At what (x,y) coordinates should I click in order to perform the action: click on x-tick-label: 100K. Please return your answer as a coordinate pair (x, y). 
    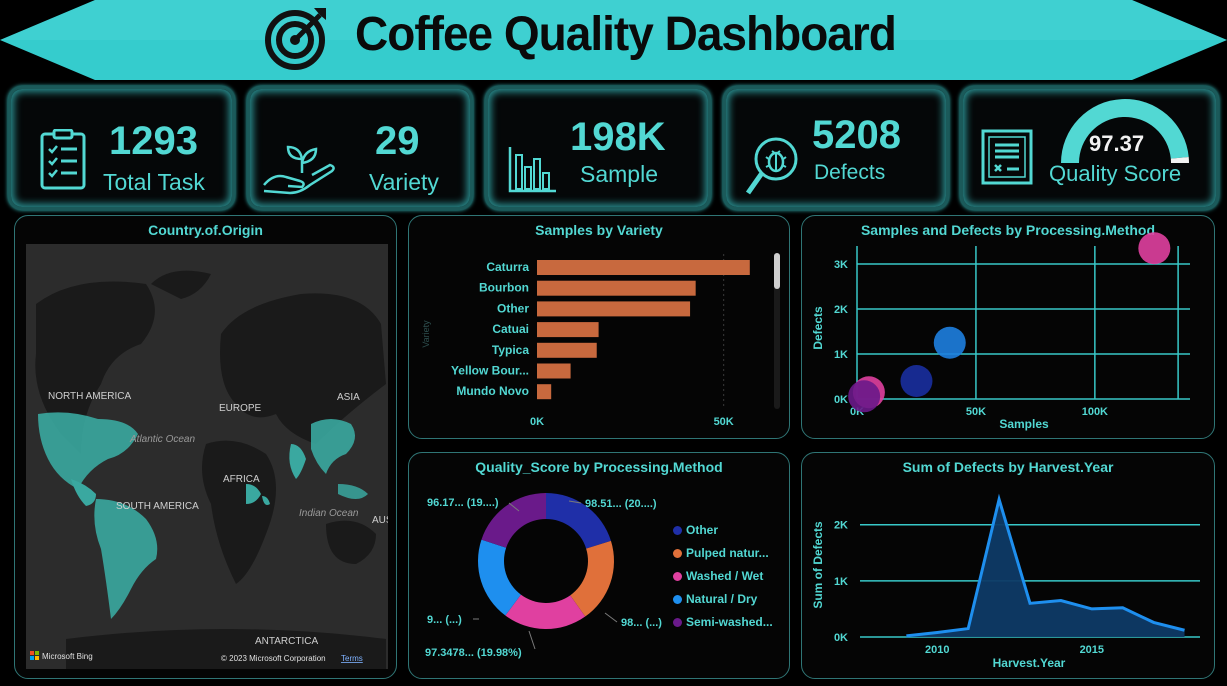
    Looking at the image, I should click on (1095, 412).